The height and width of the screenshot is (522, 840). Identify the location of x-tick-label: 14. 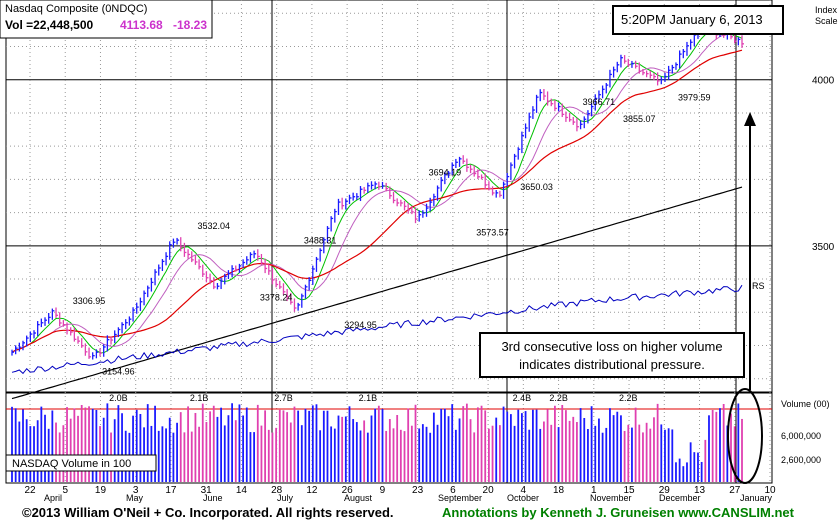
(242, 490).